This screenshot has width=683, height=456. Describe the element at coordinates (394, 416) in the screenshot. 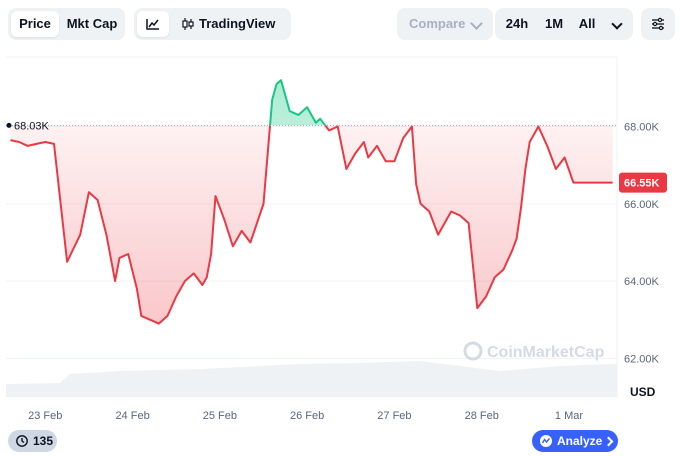

I see `x-tick-label: 27 Feb` at that location.